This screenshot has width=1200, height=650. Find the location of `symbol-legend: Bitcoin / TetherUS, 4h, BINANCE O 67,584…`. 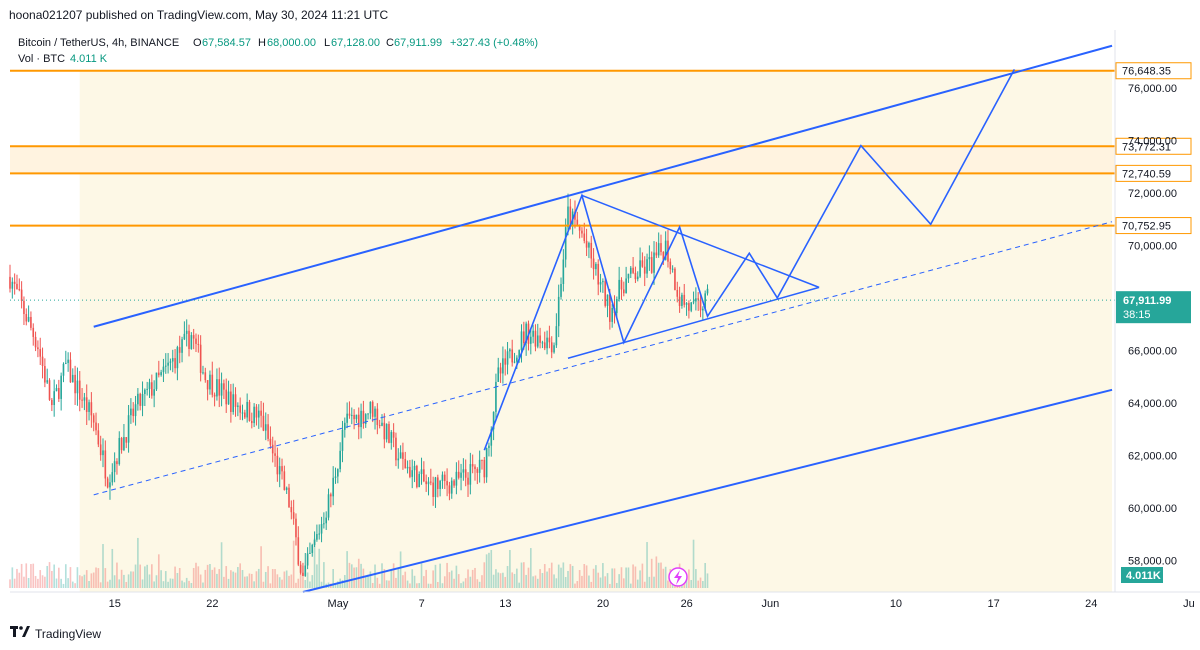

symbol-legend: Bitcoin / TetherUS, 4h, BINANCE O 67,584… is located at coordinates (278, 51).